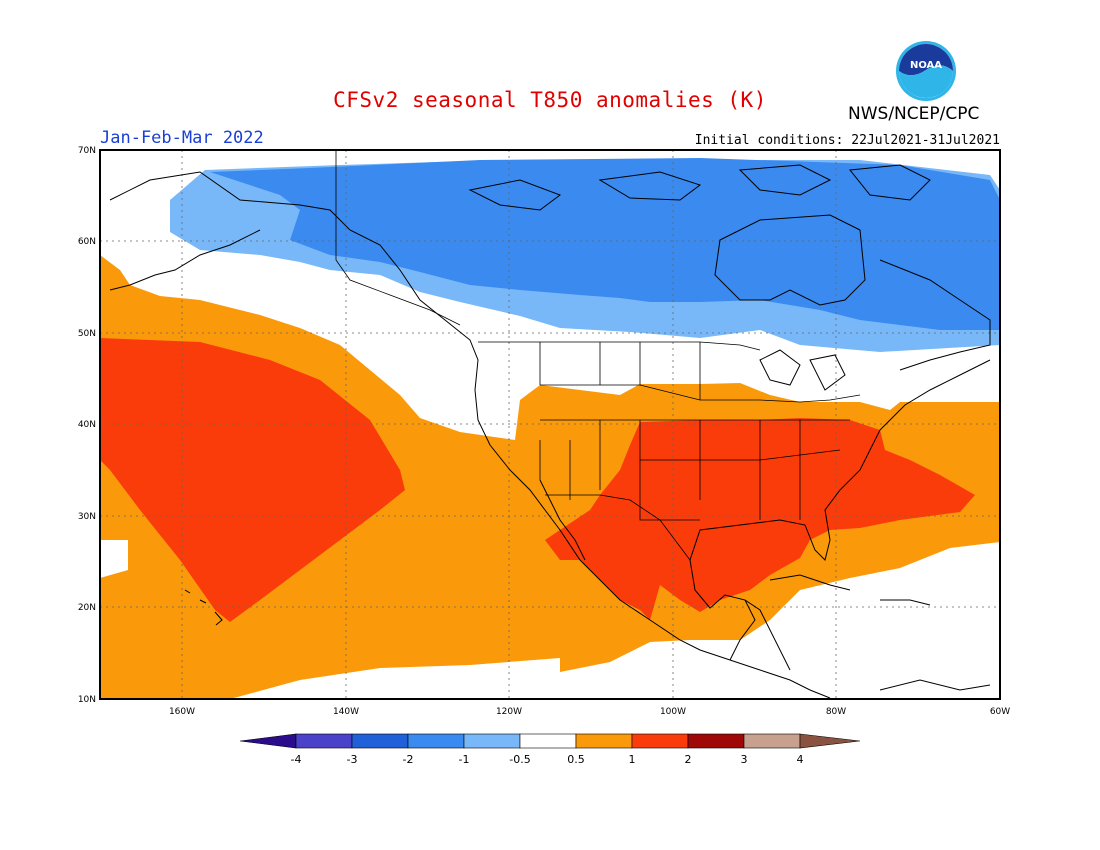  I want to click on neutral-zone-west, so click(114, 559).